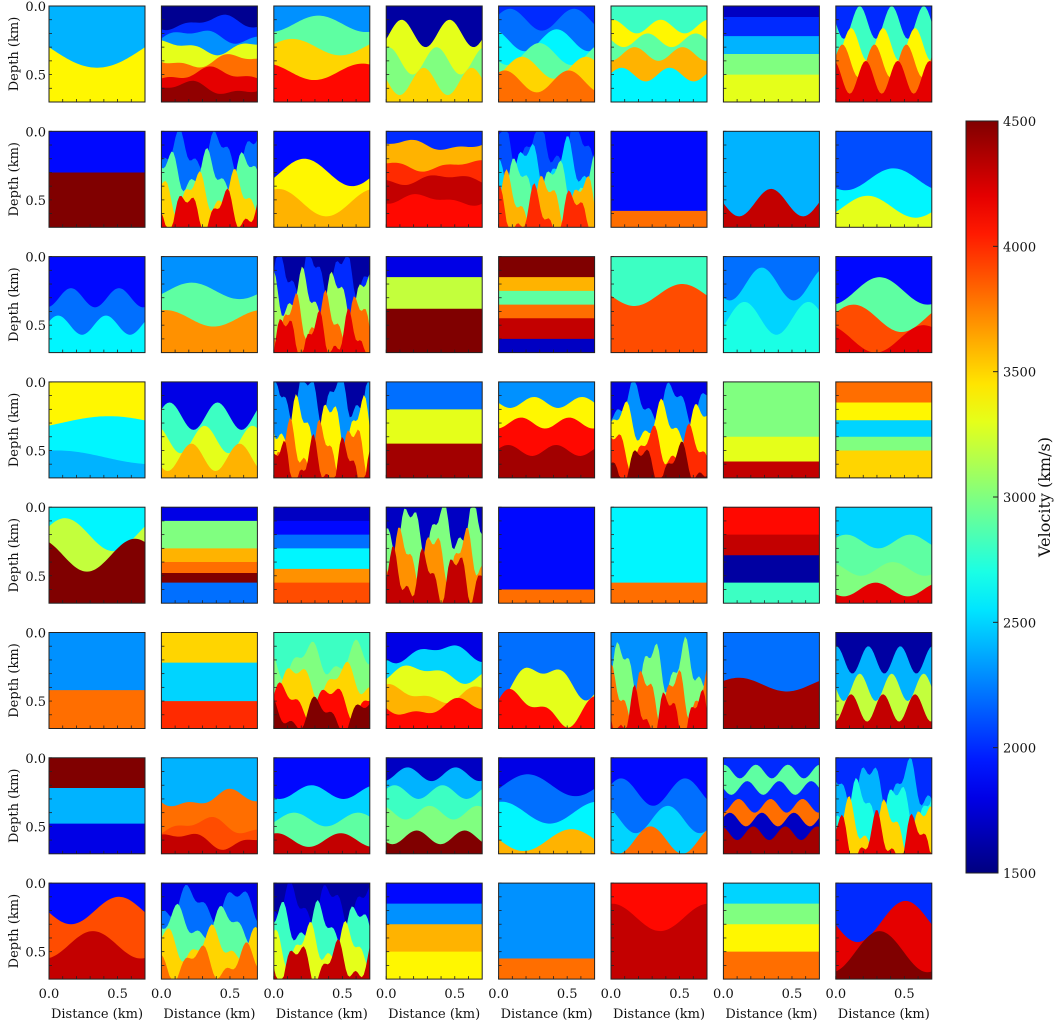  I want to click on panel-r2-c3, so click(322, 179).